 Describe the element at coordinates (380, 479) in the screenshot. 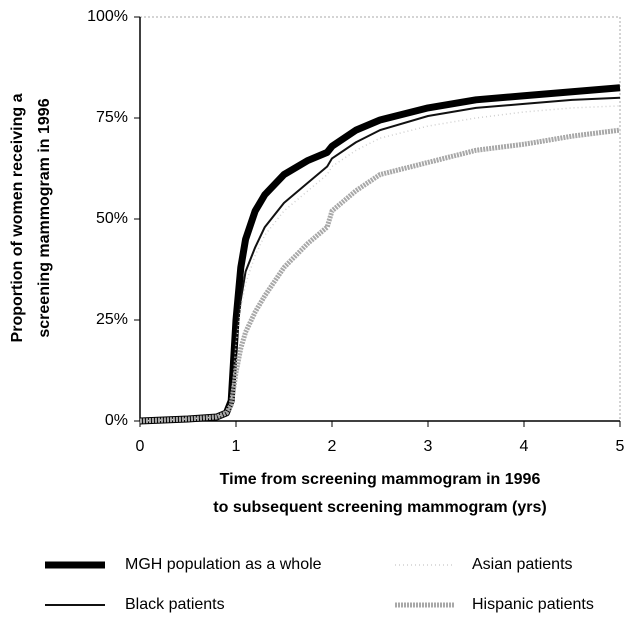

I see `x-axis-title: Time from screening mammogram in 1996` at that location.